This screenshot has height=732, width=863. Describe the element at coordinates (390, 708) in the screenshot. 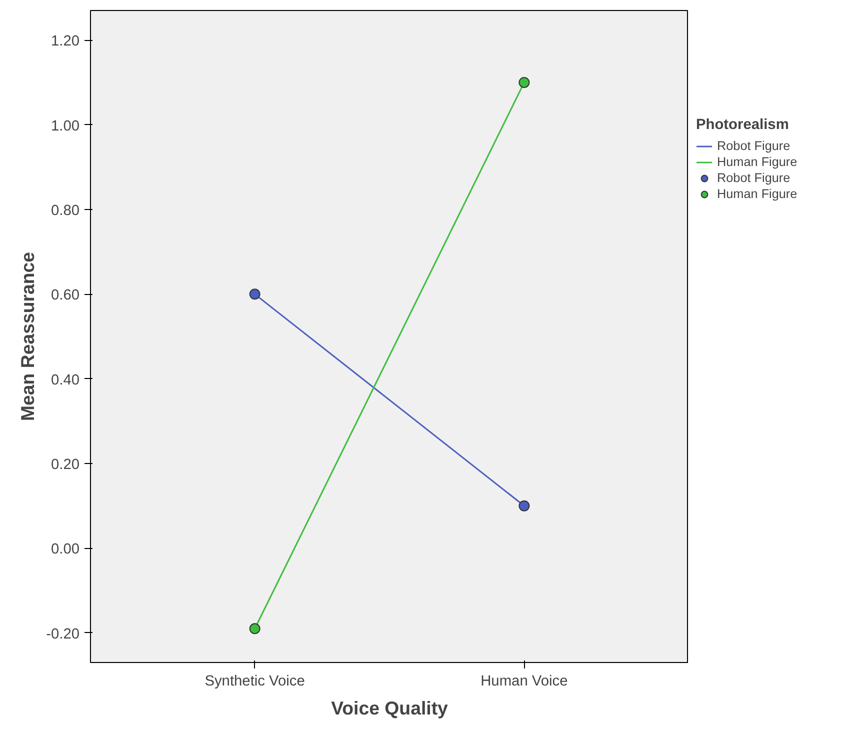

I see `x-axis-title: Voice Quality` at that location.